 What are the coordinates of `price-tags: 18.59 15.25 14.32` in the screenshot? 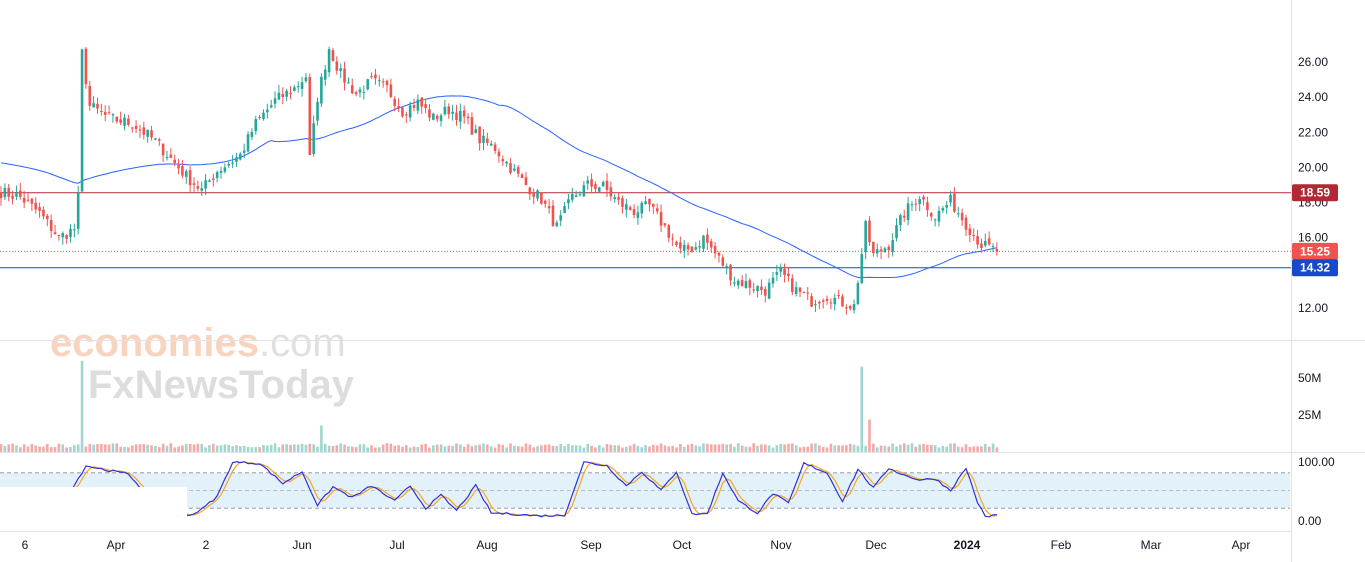 It's located at (1315, 230).